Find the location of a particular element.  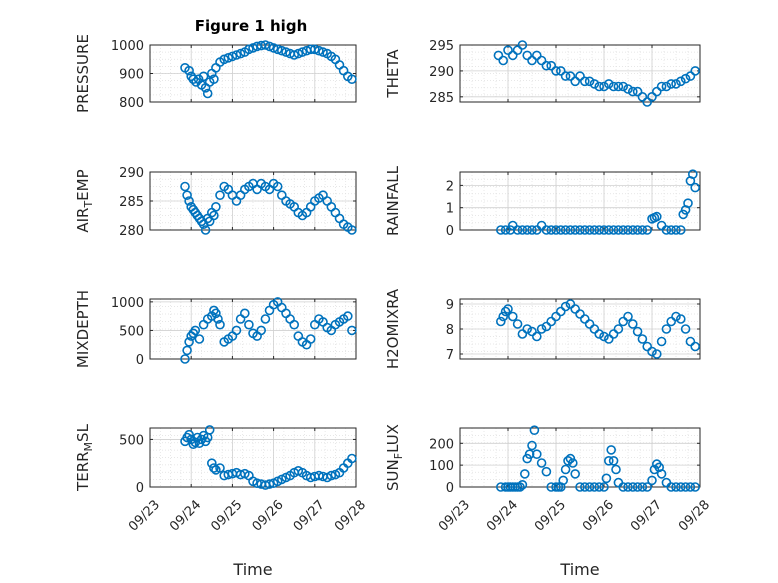

y-tick-label: 1000 is located at coordinates (127, 46).